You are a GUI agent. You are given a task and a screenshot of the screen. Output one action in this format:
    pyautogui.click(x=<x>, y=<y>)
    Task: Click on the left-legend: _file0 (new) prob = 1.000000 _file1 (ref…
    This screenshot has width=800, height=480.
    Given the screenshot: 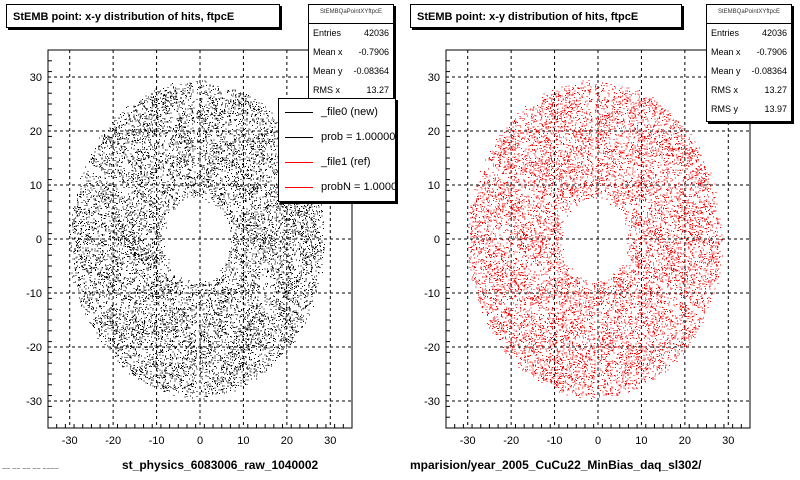 What is the action you would take?
    pyautogui.click(x=337, y=150)
    